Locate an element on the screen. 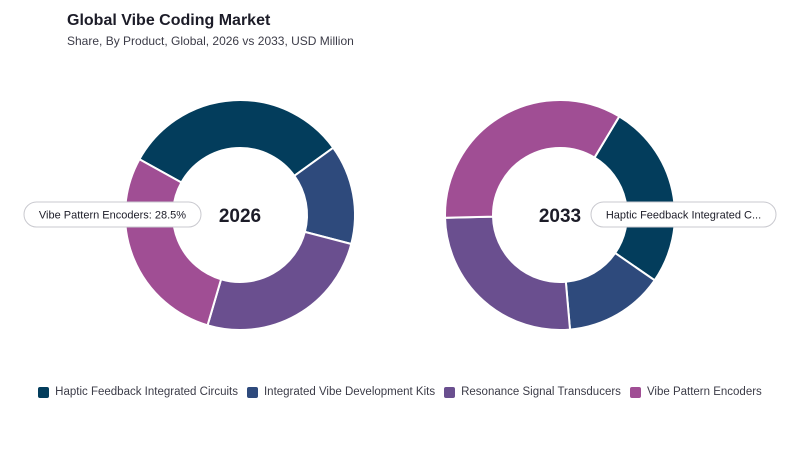 The image size is (800, 450). legend-item-haptic: Haptic Feedback Integrated Circuits is located at coordinates (138, 392).